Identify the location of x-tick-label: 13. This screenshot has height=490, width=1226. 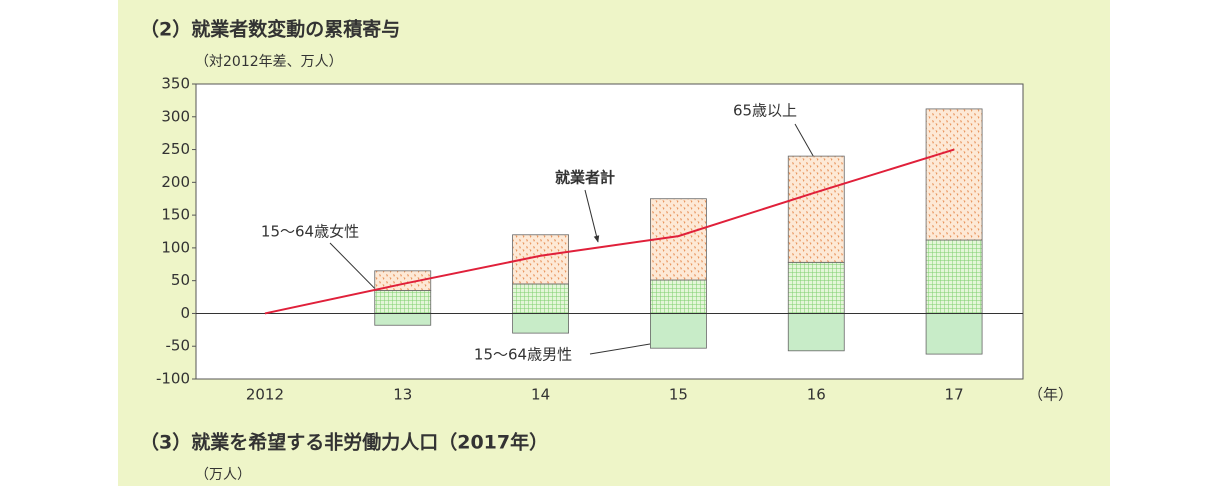
(402, 395).